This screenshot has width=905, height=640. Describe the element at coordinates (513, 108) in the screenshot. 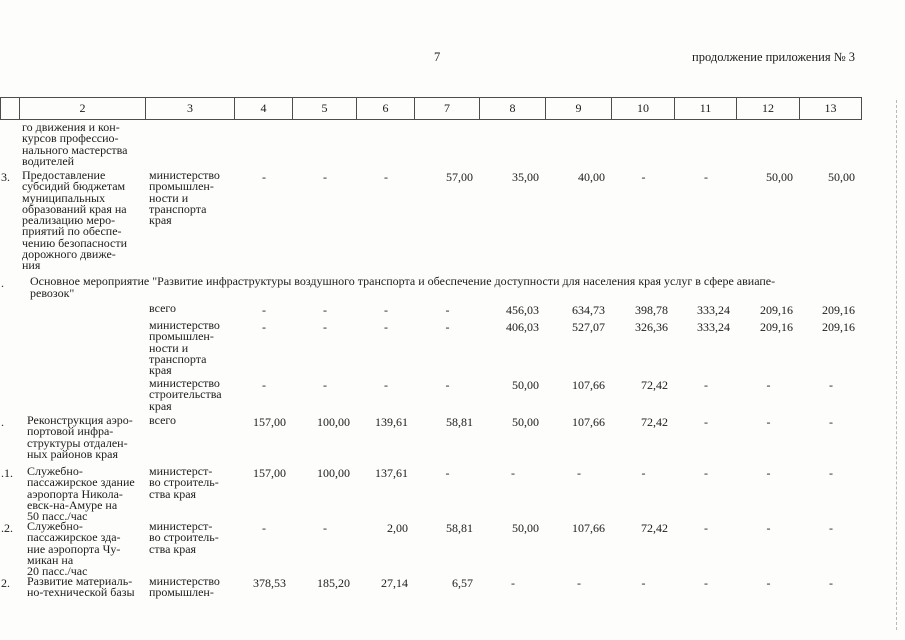

I see `table-header-cell: 8` at that location.